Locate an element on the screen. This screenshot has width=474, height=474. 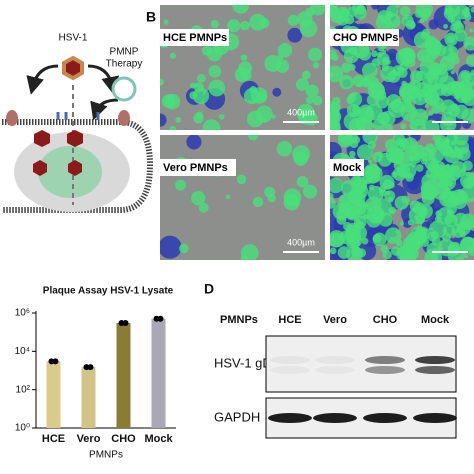
cells is located at coordinates (402, 197).